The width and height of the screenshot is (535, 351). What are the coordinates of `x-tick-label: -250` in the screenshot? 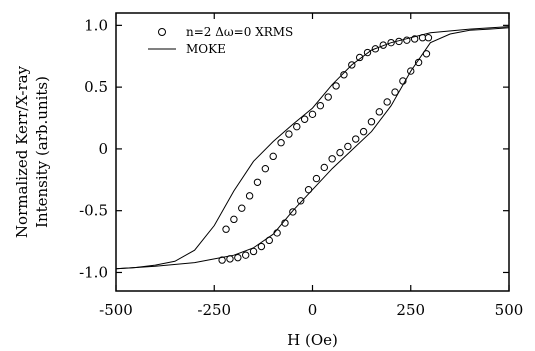 It's located at (214, 310).